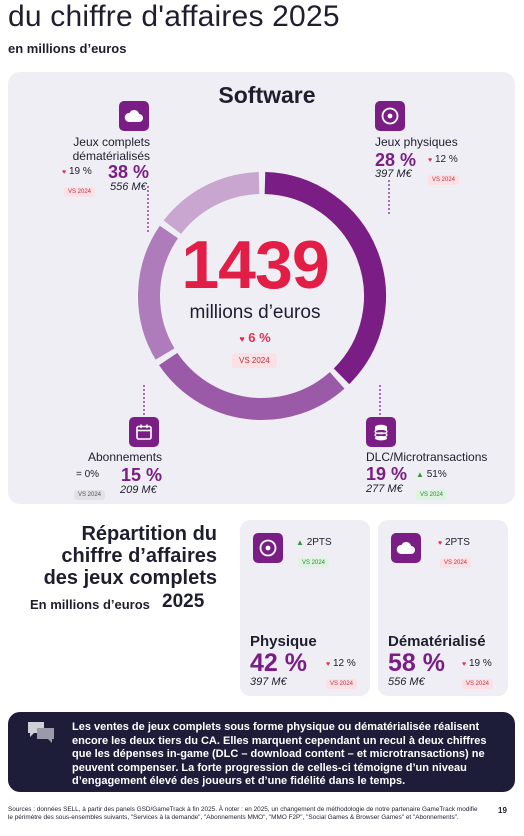 This screenshot has height=836, width=524. I want to click on card-physique-vs: VS 2024, so click(342, 681).